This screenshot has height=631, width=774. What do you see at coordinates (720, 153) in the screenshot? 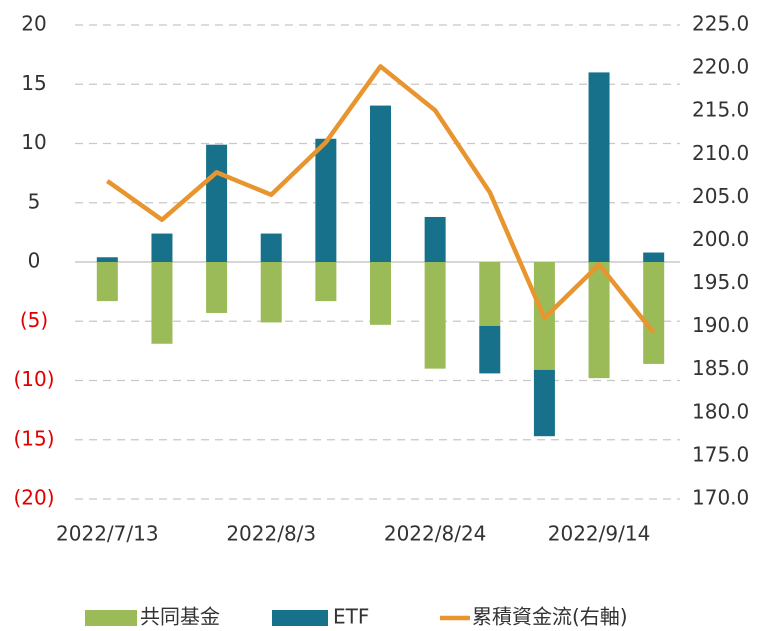
I see `y2-tick-label: 210.0` at bounding box center [720, 153].